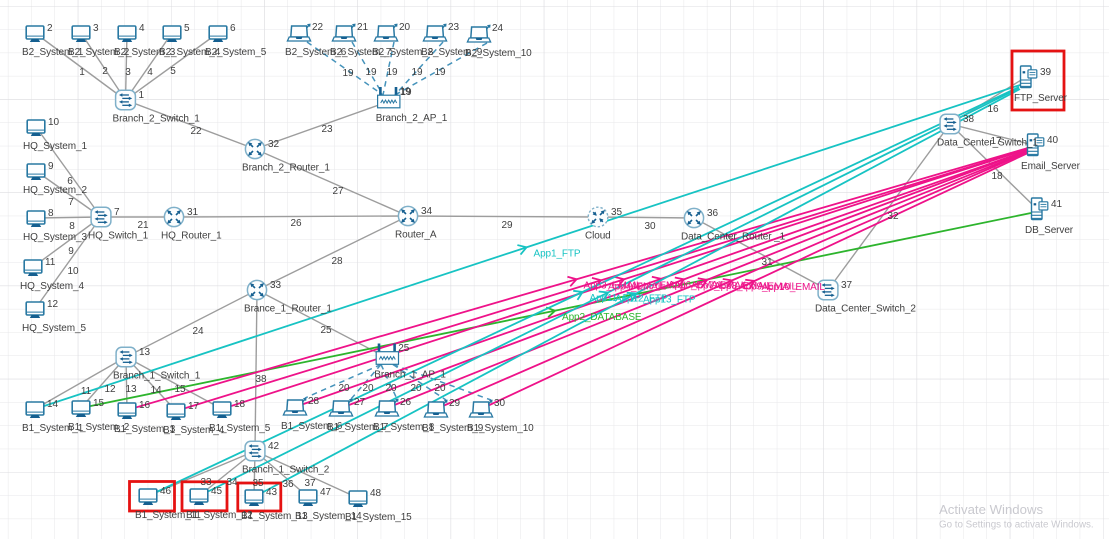 The height and width of the screenshot is (539, 1109). Describe the element at coordinates (271, 492) in the screenshot. I see `svg-text: 43` at that location.